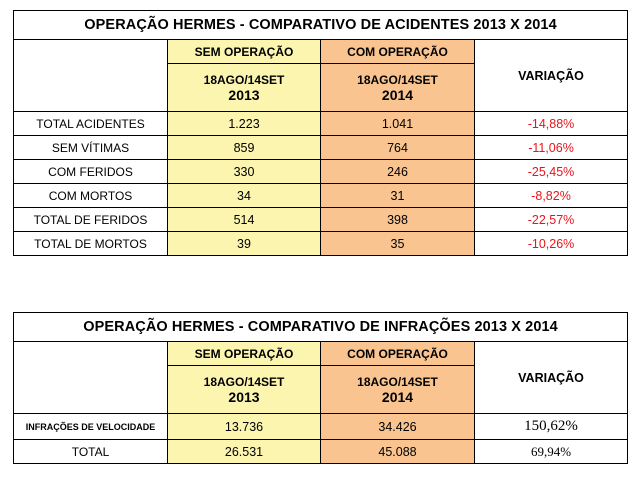 The width and height of the screenshot is (640, 480). I want to click on value-2013: 330, so click(244, 171).